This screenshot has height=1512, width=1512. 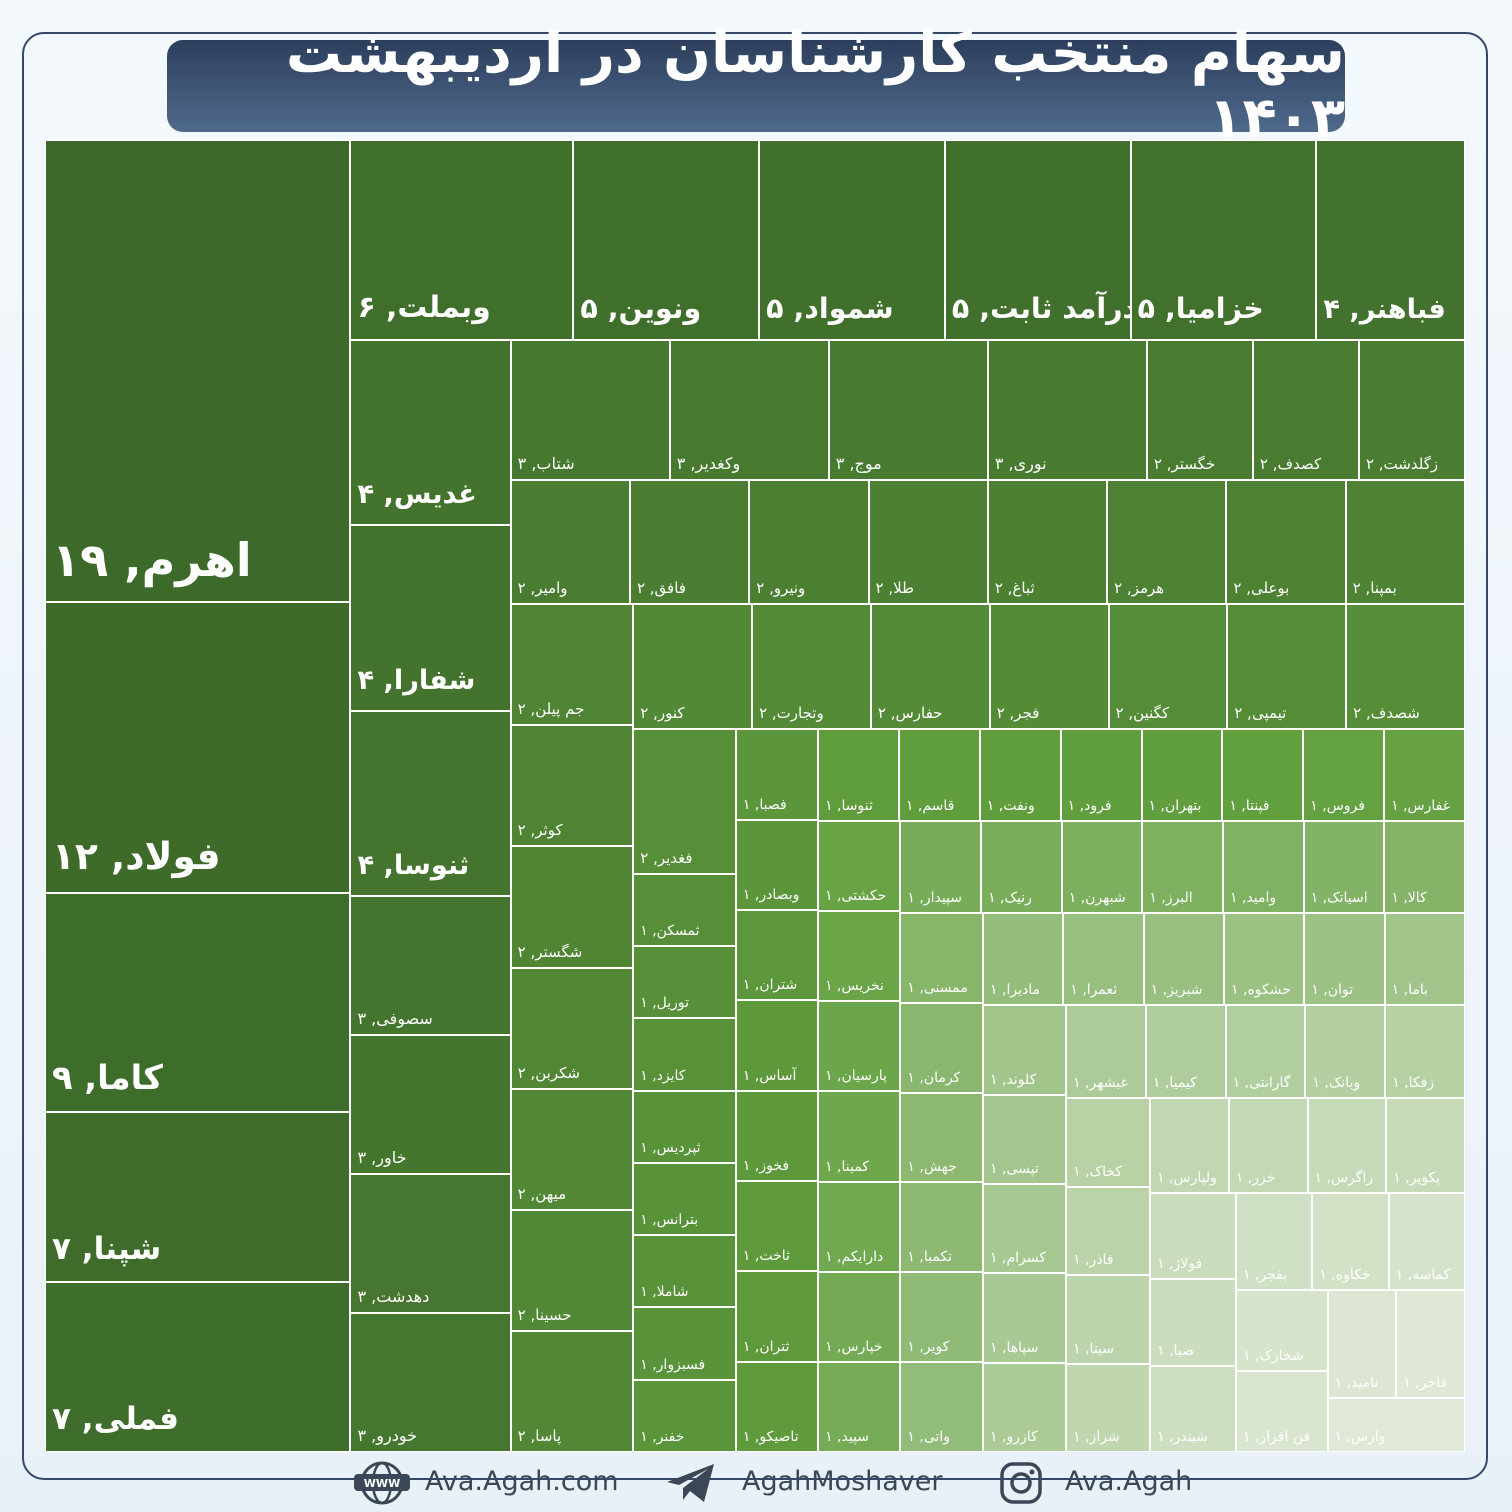 I want to click on cell-label: مادیرا, ۱, so click(x=1015, y=990).